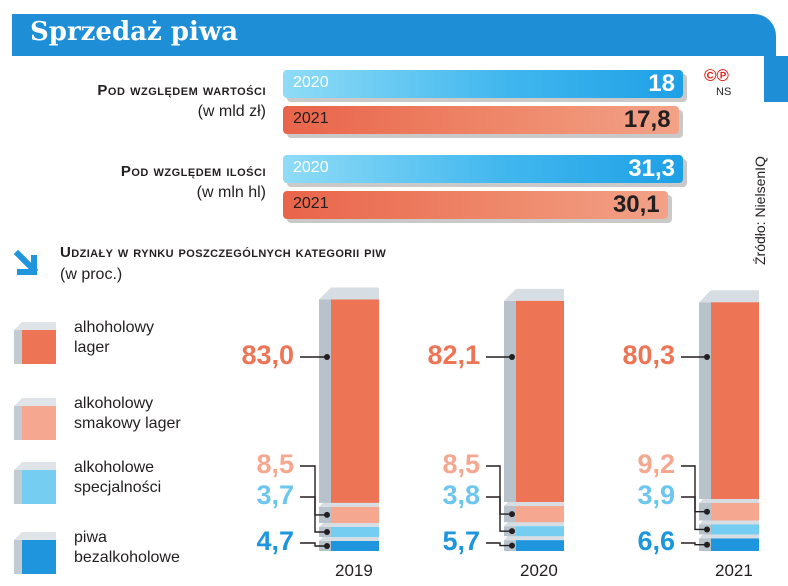 This screenshot has height=586, width=788. Describe the element at coordinates (656, 464) in the screenshot. I see `stack-value-label: 9,2` at that location.